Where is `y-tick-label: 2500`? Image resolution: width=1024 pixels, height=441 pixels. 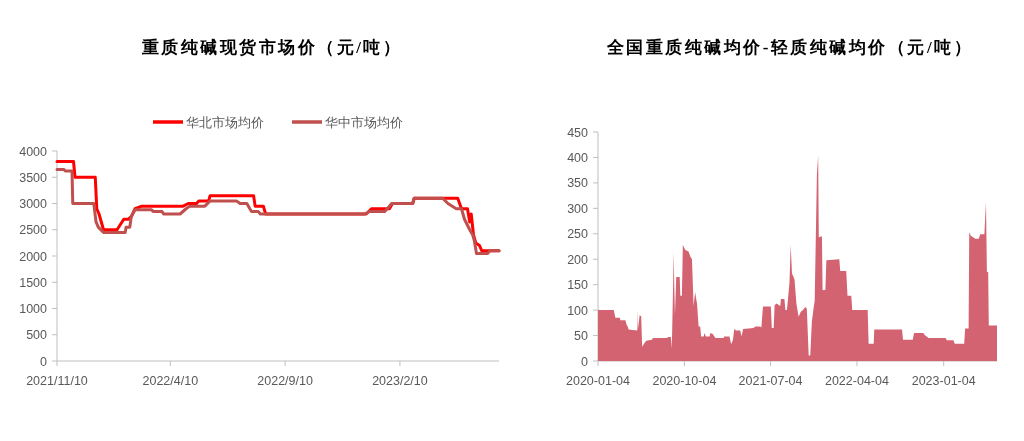 y-tick-label: 2500 is located at coordinates (33, 230).